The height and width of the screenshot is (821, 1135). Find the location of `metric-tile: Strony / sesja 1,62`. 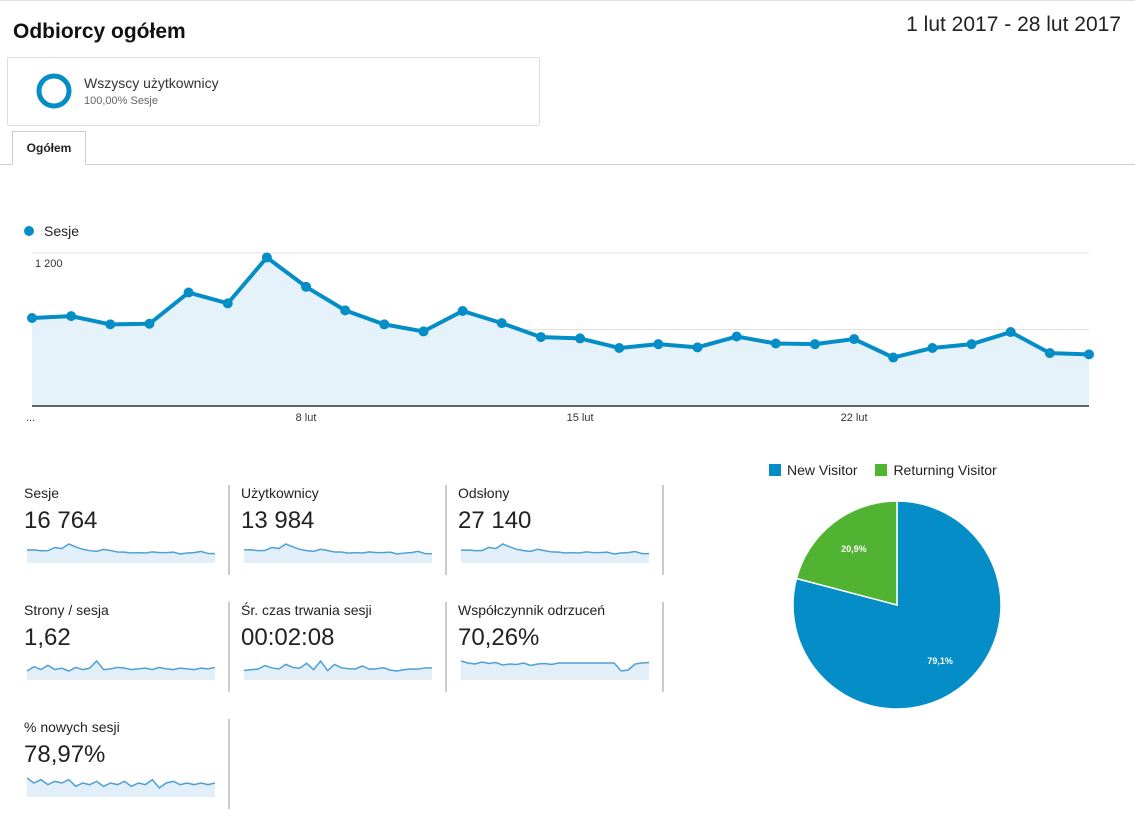

metric-tile: Strony / sesja 1,62 is located at coordinates (127, 647).